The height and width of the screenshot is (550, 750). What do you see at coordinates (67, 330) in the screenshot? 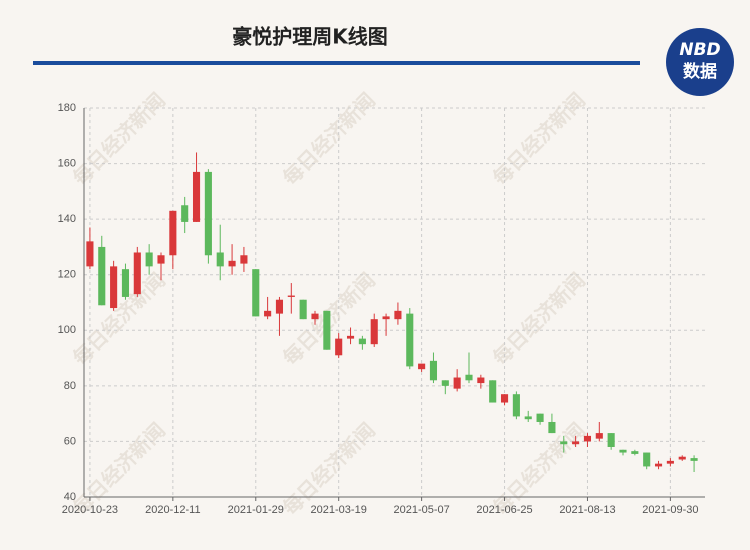
I see `y-tick-label: 100` at bounding box center [67, 330].